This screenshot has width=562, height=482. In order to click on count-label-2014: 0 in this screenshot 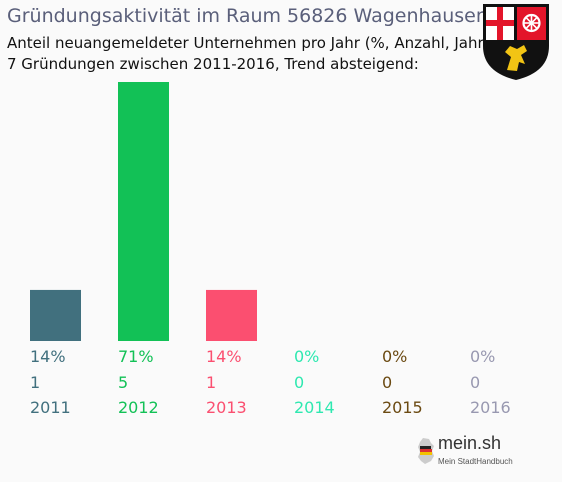, I will do `click(299, 382)`.